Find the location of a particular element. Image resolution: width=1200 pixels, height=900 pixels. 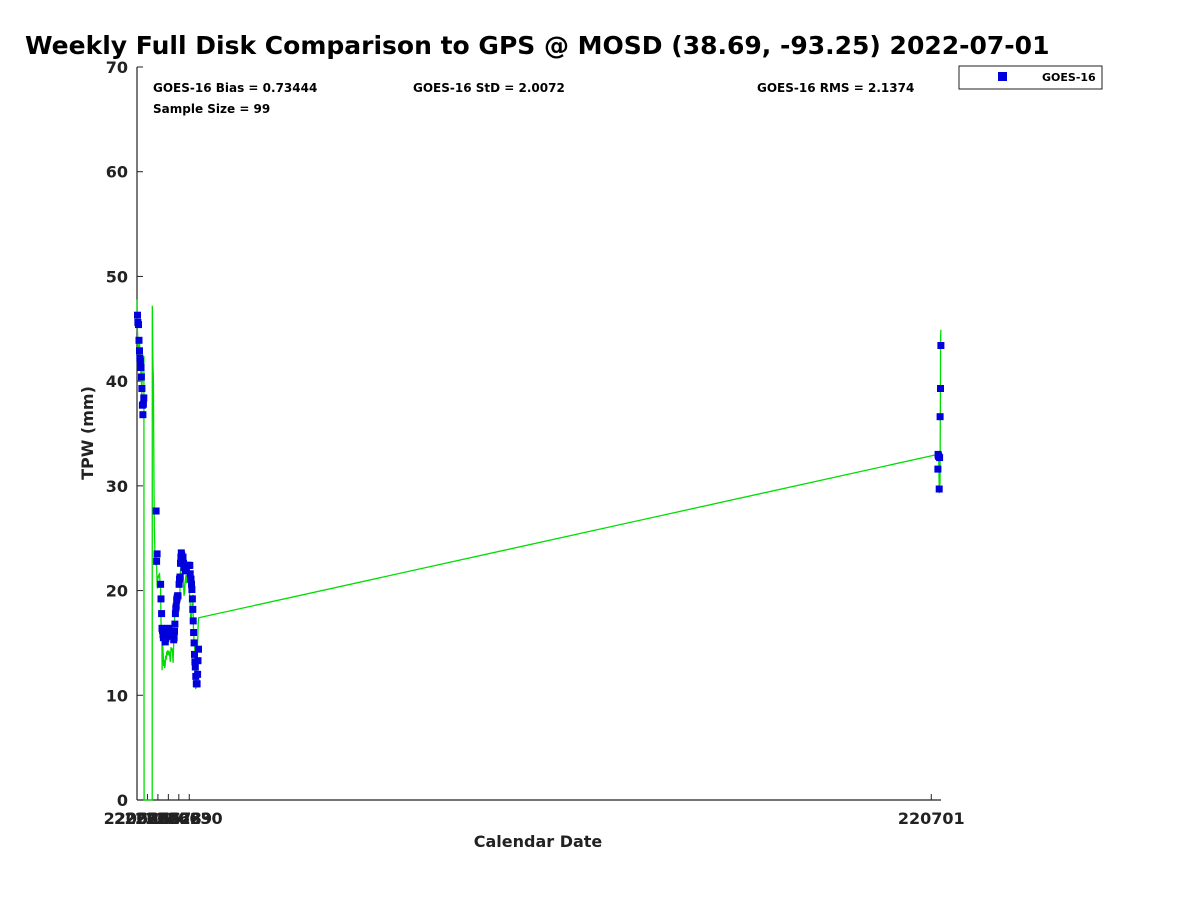

legend-marker-goes16 is located at coordinates (1002, 76).